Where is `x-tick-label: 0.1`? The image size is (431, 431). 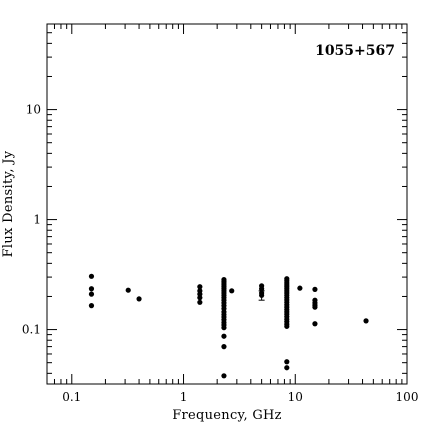
x-tick-label: 0.1 is located at coordinates (71, 397).